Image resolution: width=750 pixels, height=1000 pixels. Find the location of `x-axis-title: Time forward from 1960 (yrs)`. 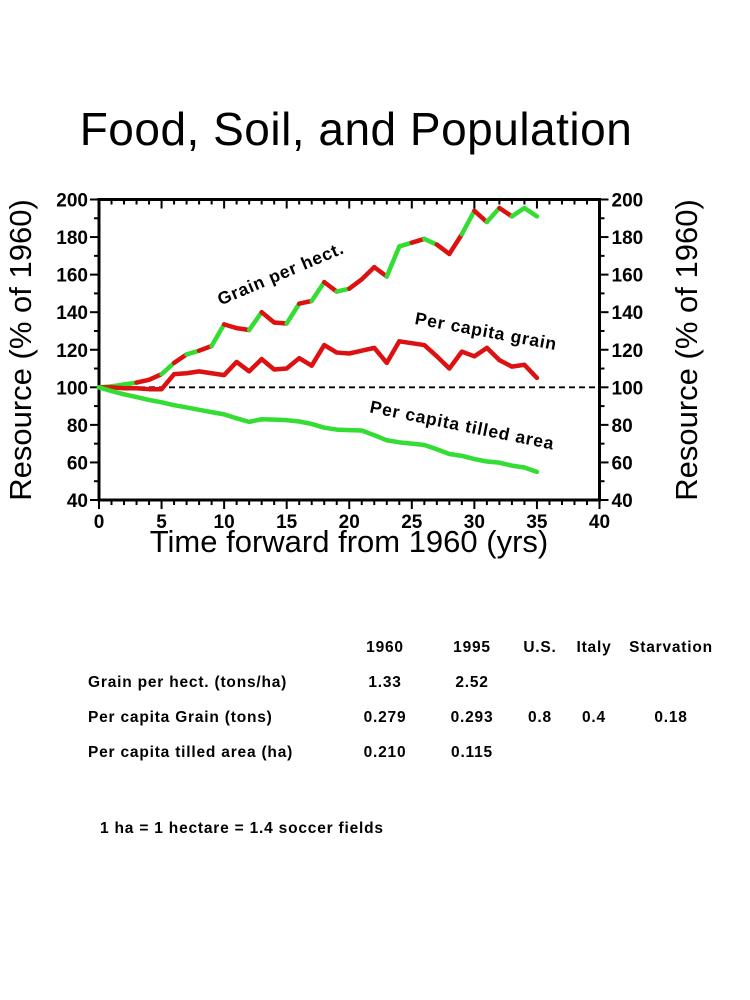

x-axis-title: Time forward from 1960 (yrs) is located at coordinates (349, 541).